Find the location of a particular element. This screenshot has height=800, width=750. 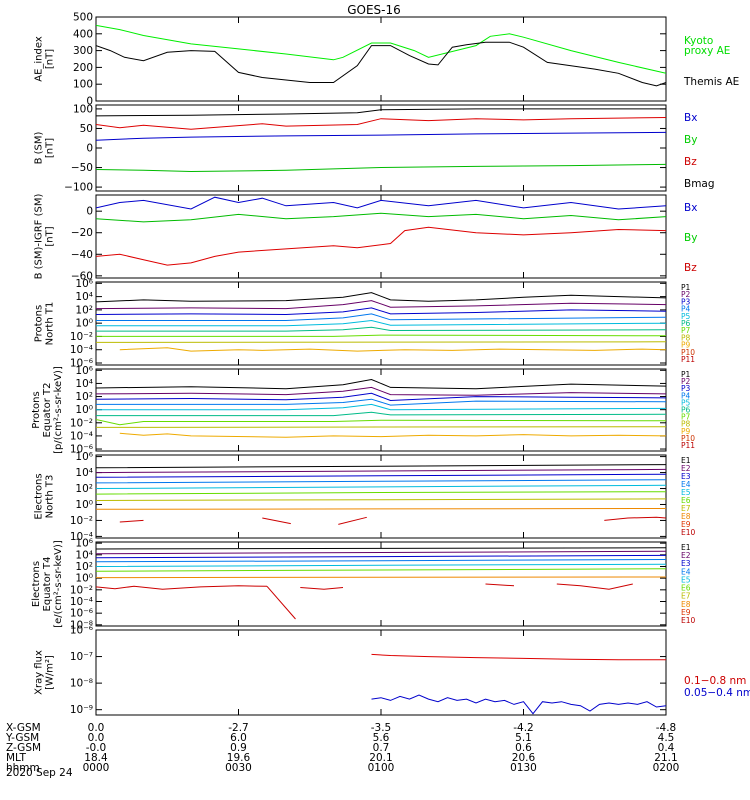

panel-3: −60 −40 −20 0 B (SM)-IGRF (SM) [nT] Bx By Bz is located at coordinates (366, 238).